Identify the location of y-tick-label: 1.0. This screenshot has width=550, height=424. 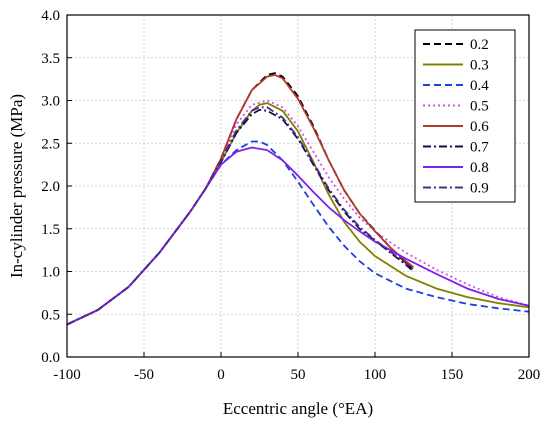
(50, 273).